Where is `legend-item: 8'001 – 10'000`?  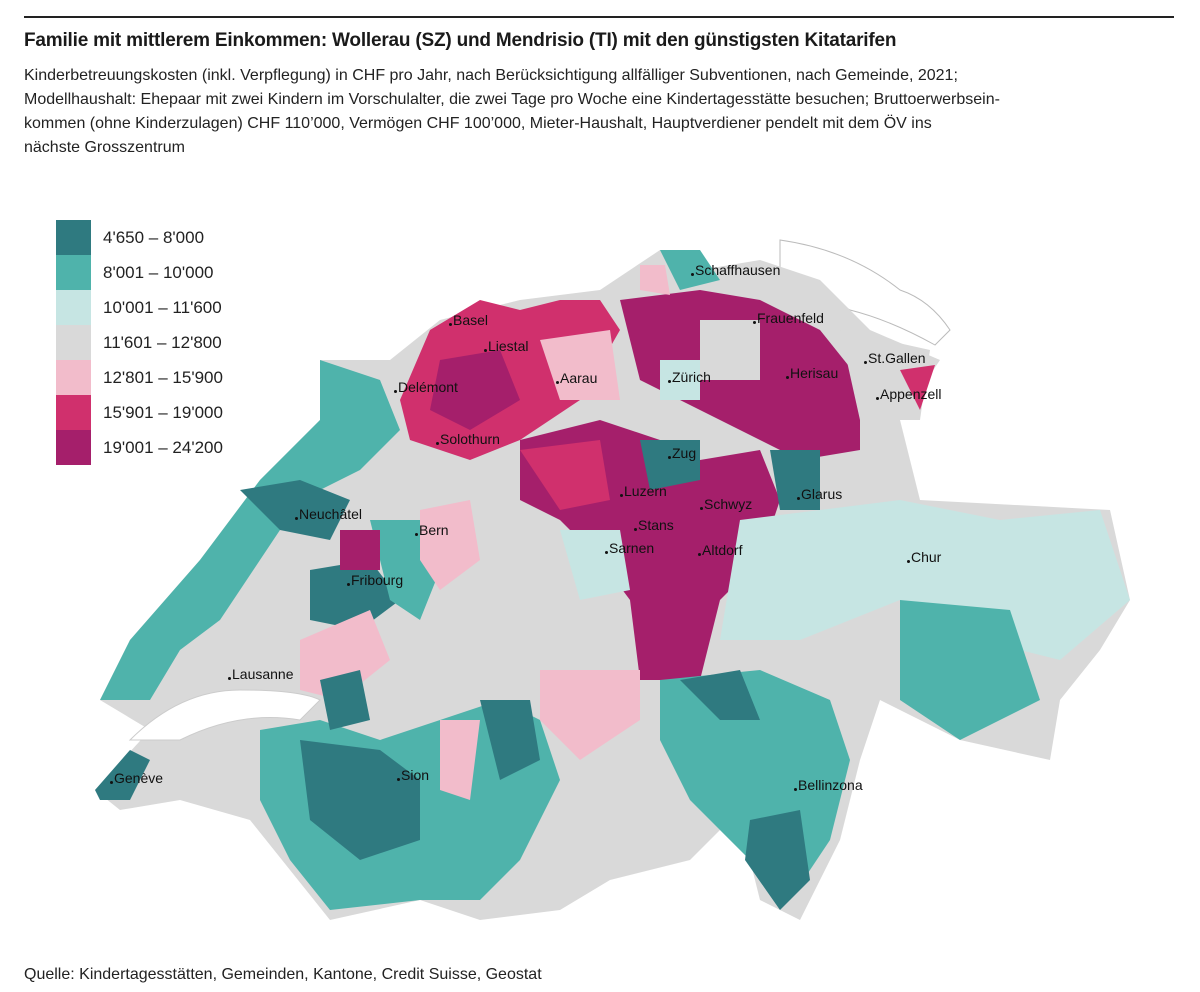
legend-item: 8'001 – 10'000 is located at coordinates (139, 272).